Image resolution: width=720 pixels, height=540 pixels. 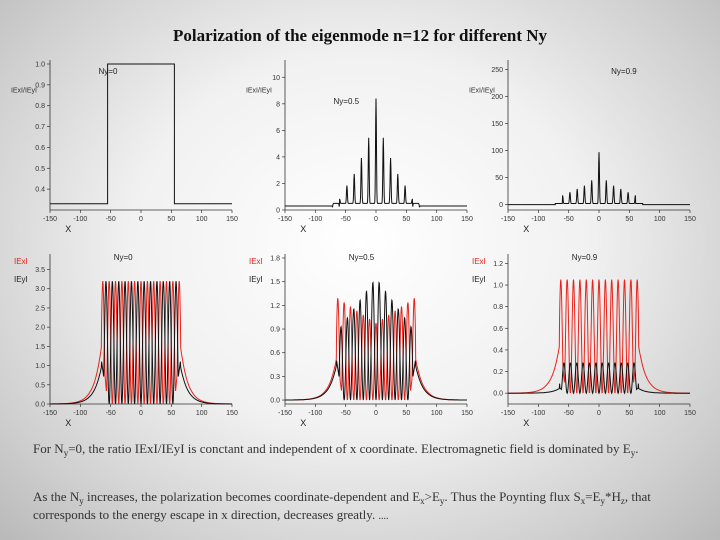 I want to click on y-tick-label: 1.5, so click(x=275, y=282).